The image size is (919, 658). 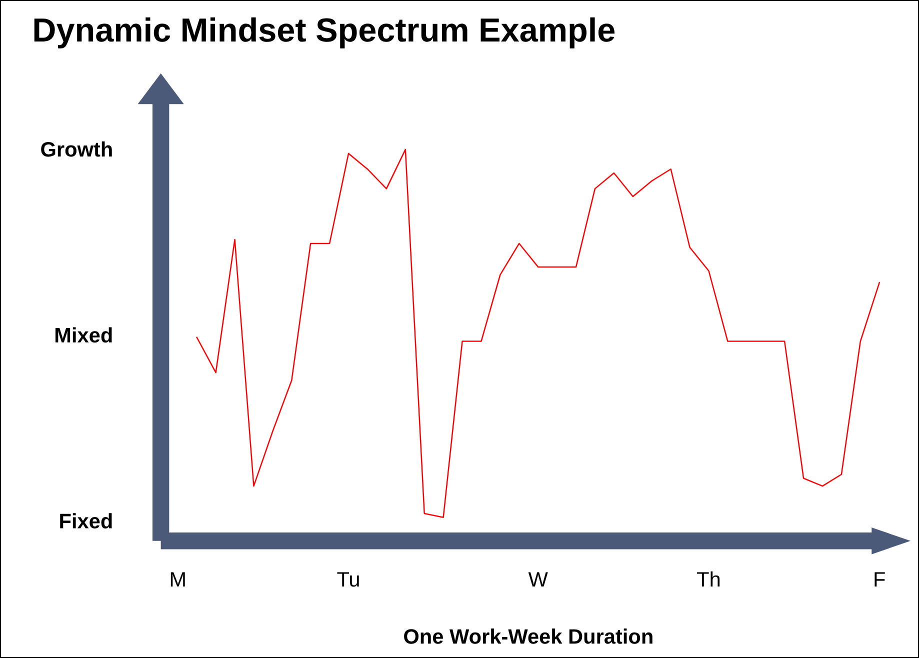 I want to click on x-tick-label: F, so click(x=879, y=579).